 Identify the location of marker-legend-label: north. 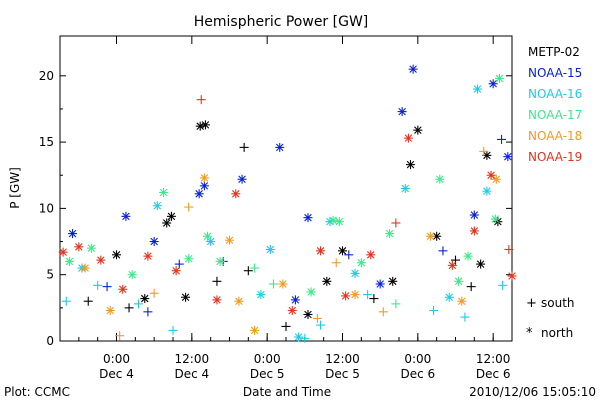
(557, 333).